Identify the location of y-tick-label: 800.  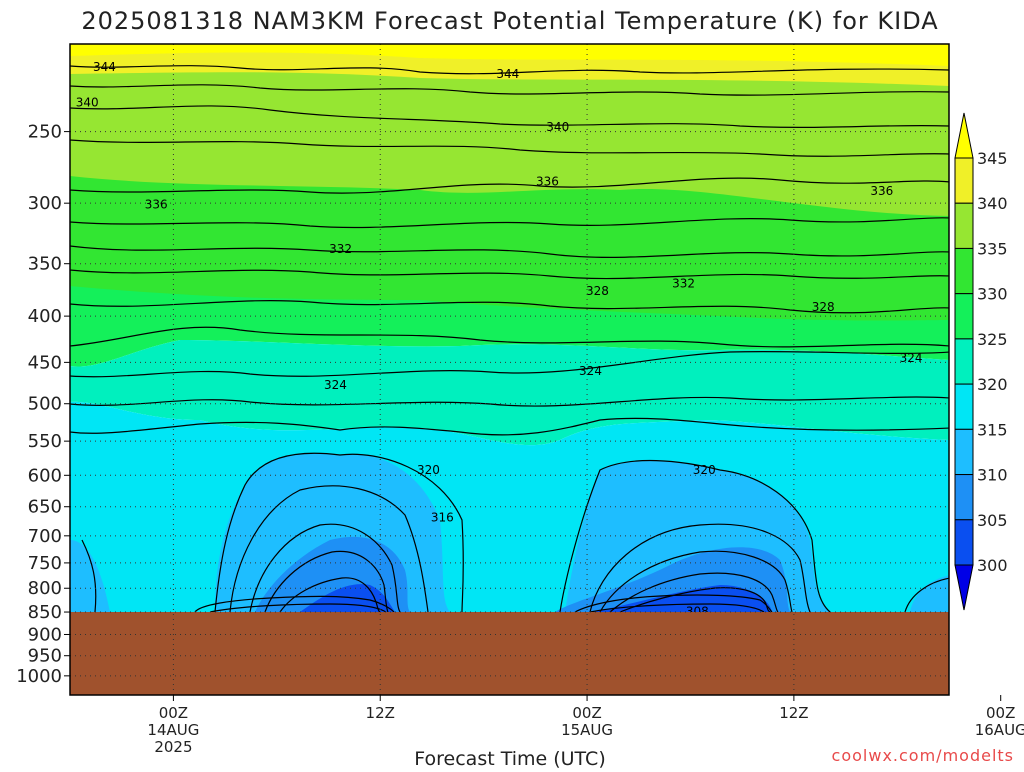
(45, 588).